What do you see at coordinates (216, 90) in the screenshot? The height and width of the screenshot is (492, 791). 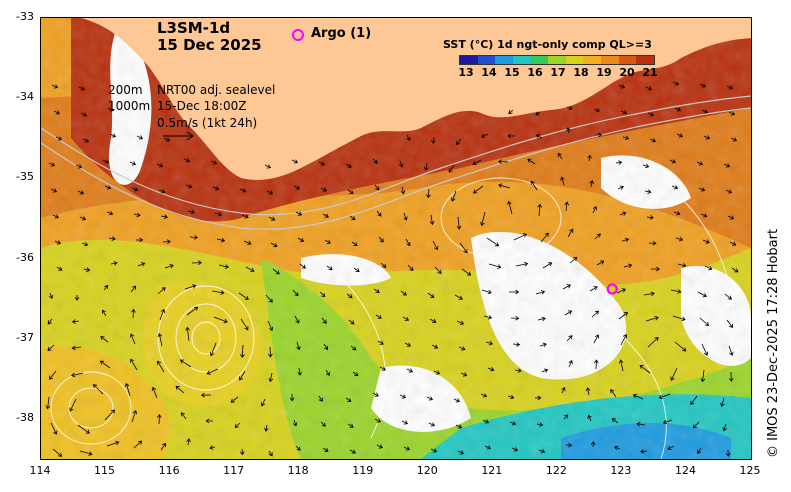 I see `current-legend-source: NRT00 adj. sealevel` at bounding box center [216, 90].